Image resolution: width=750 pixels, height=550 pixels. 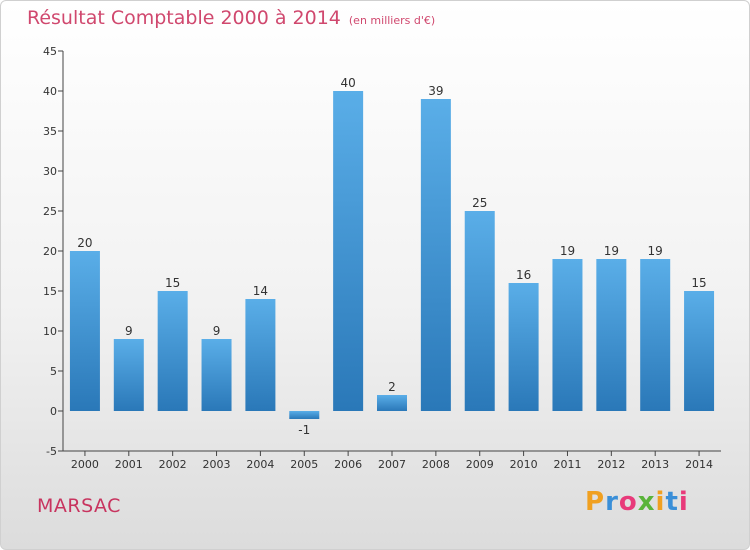 What do you see at coordinates (217, 464) in the screenshot?
I see `x-tick-label: 2003` at bounding box center [217, 464].